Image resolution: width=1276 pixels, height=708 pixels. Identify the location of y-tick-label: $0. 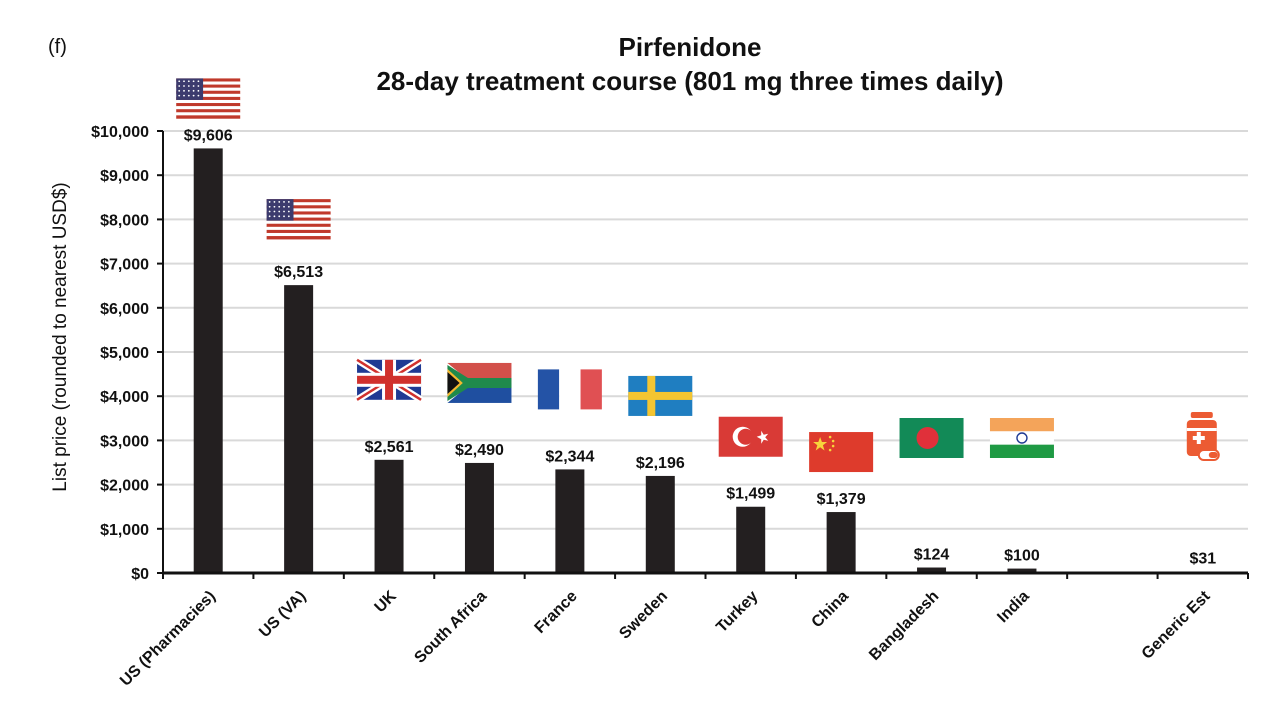
(140, 574).